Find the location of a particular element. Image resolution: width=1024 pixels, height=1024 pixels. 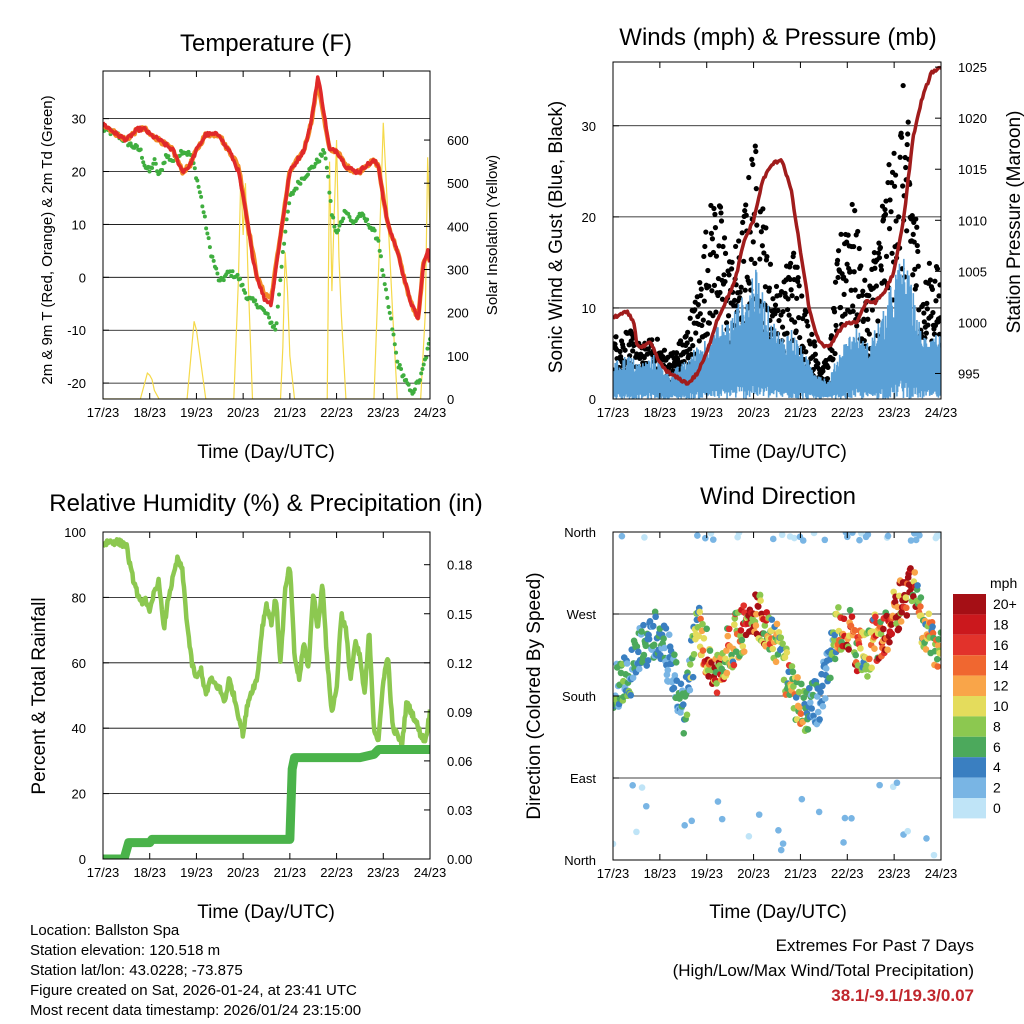

precip-y2tick-label: 0.06 is located at coordinates (459, 761).